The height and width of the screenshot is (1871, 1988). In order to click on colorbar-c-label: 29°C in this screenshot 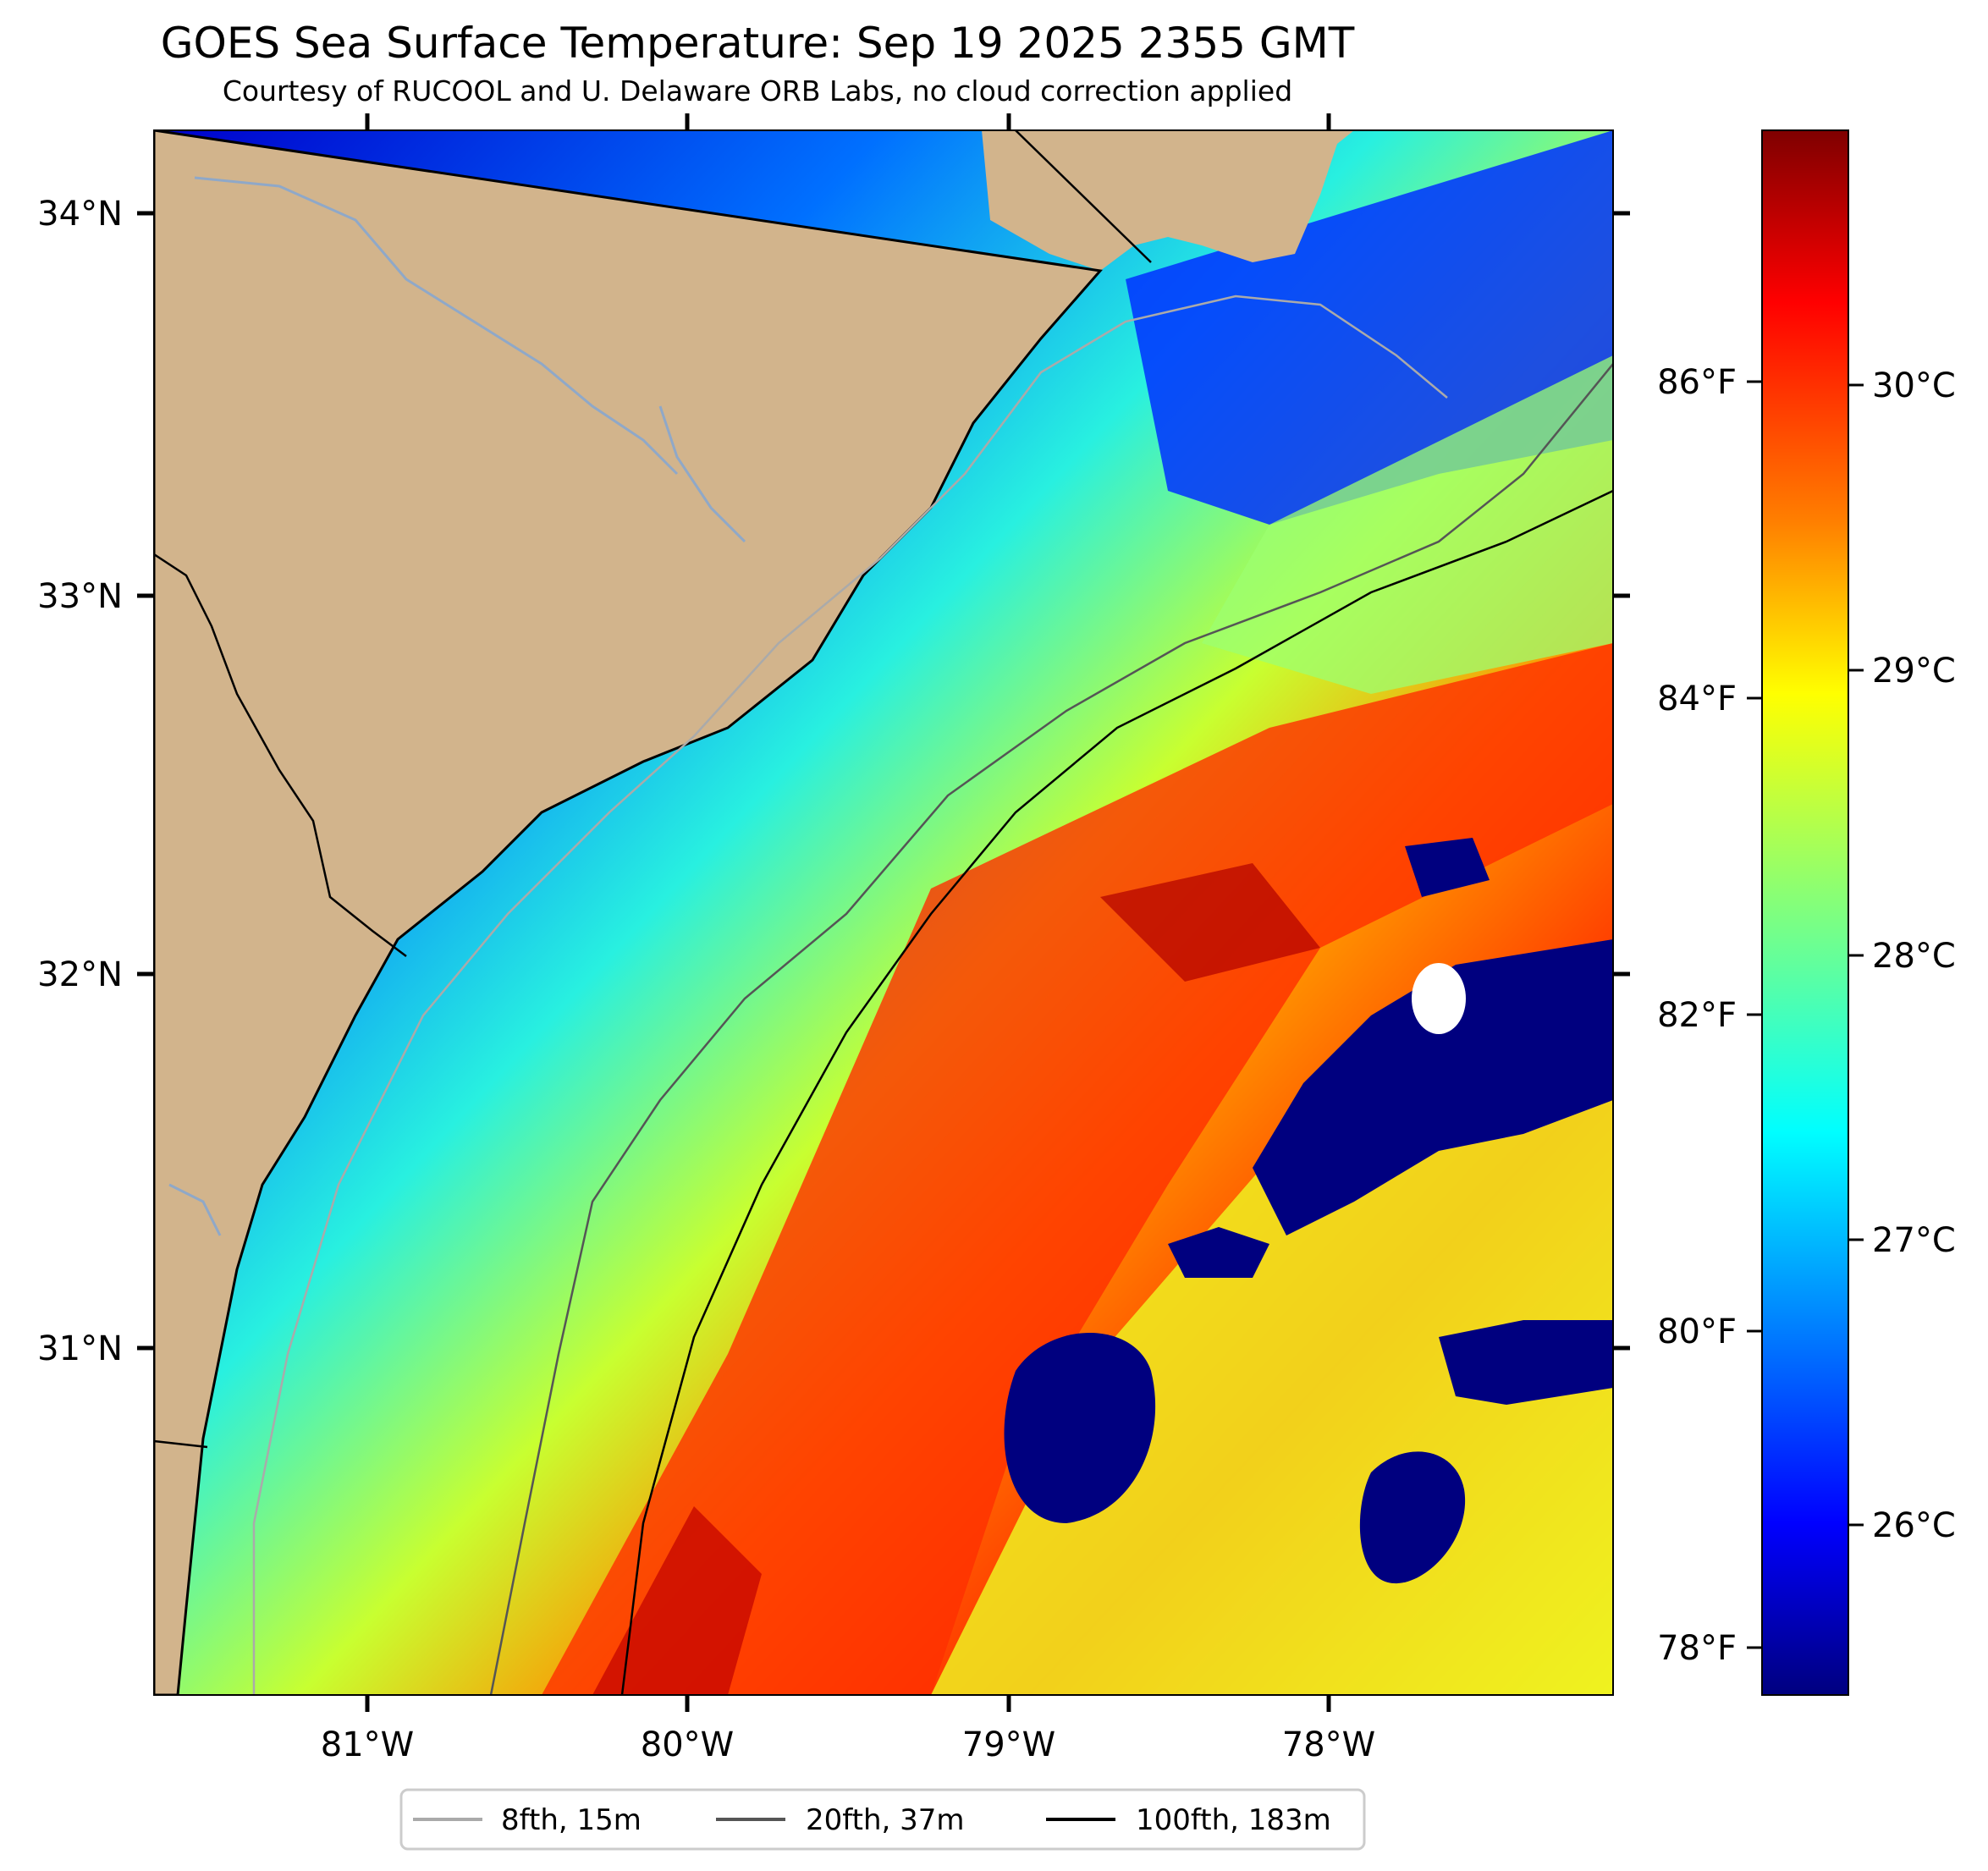, I will do `click(1914, 671)`.